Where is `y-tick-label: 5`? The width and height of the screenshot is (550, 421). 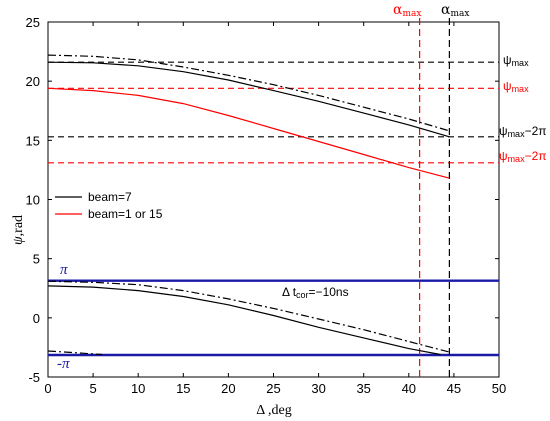 y-tick-label: 5 is located at coordinates (36, 259).